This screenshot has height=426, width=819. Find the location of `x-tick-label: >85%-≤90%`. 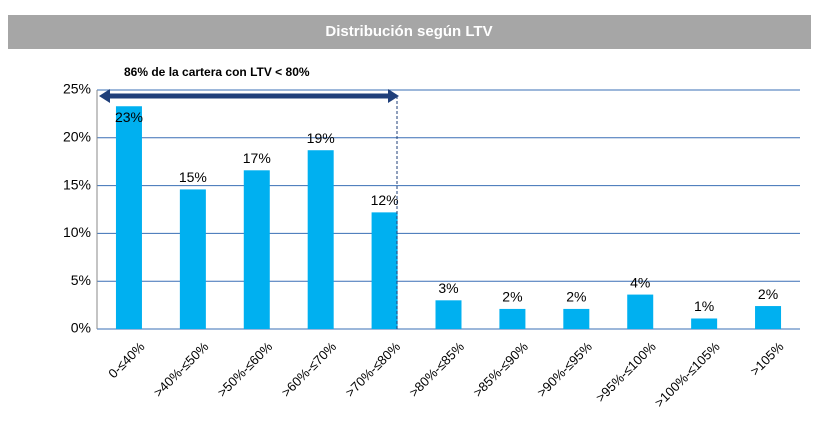

x-tick-label: >85%-≤90% is located at coordinates (500, 369).